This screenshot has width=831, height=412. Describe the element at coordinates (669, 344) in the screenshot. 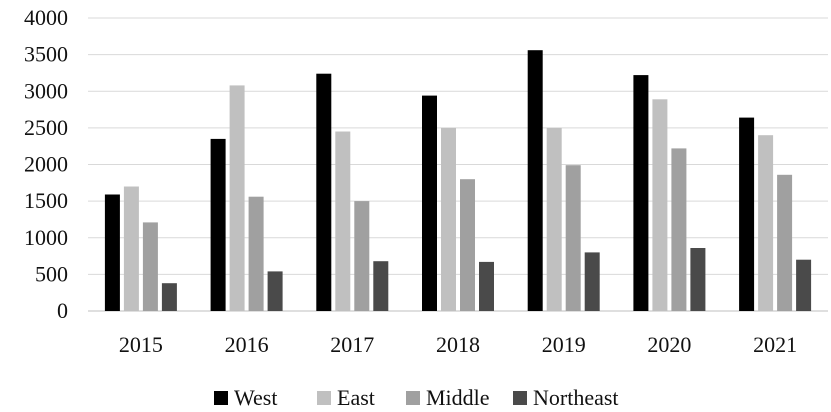

I see `x-tick-label: 2020` at that location.